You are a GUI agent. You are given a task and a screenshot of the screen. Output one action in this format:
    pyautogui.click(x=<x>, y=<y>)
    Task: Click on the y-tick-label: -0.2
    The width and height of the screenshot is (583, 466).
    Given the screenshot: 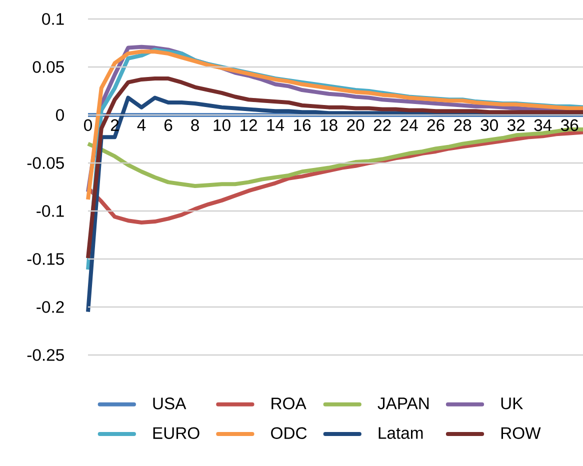 What is the action you would take?
    pyautogui.click(x=50, y=307)
    